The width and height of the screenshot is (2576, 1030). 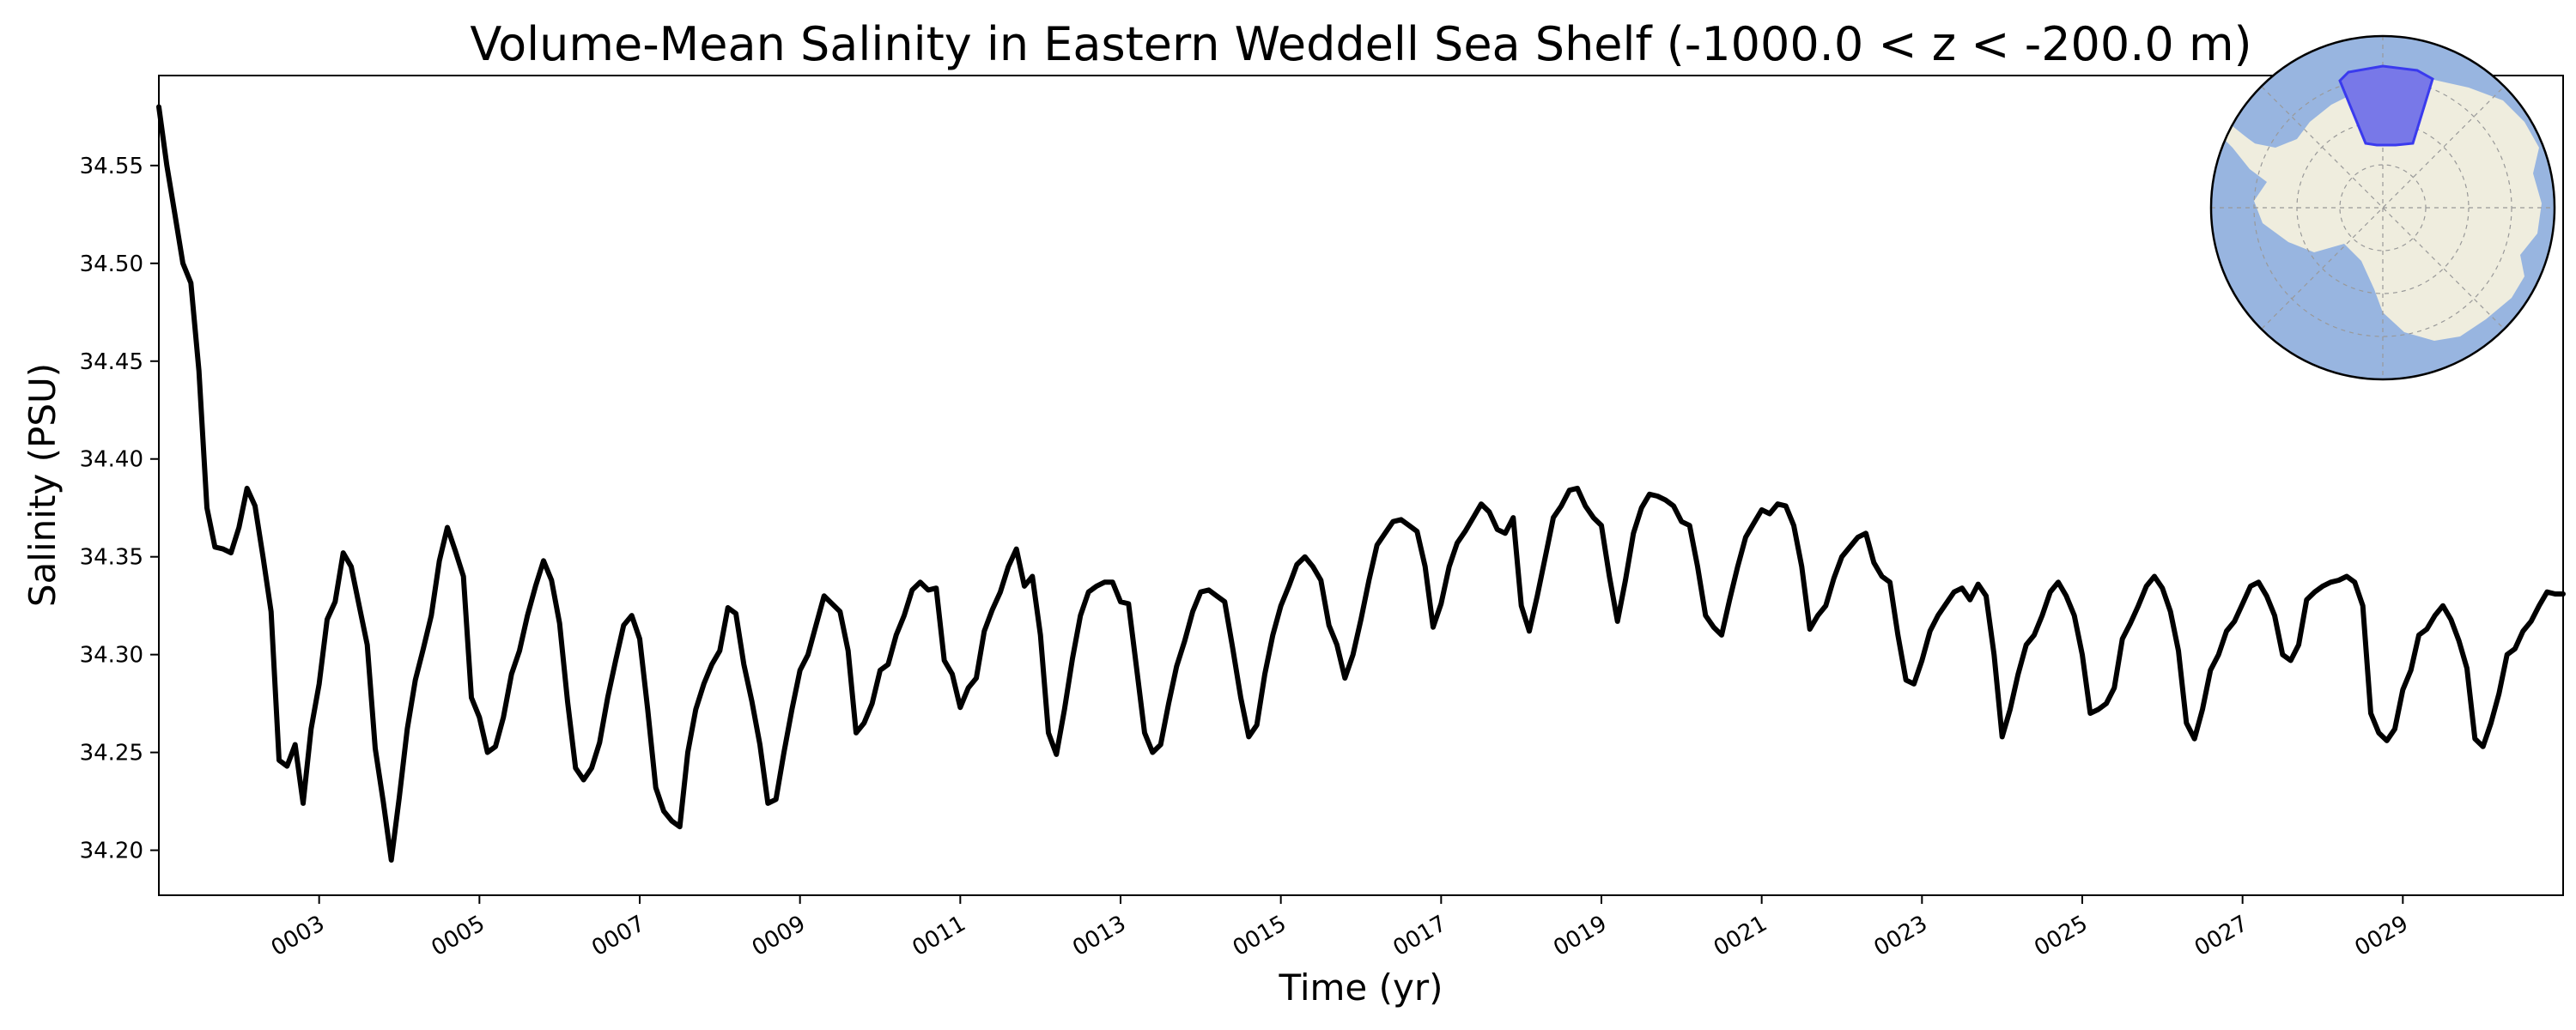 What do you see at coordinates (42, 485) in the screenshot?
I see `y-axis-label: Salinity (PSU)` at bounding box center [42, 485].